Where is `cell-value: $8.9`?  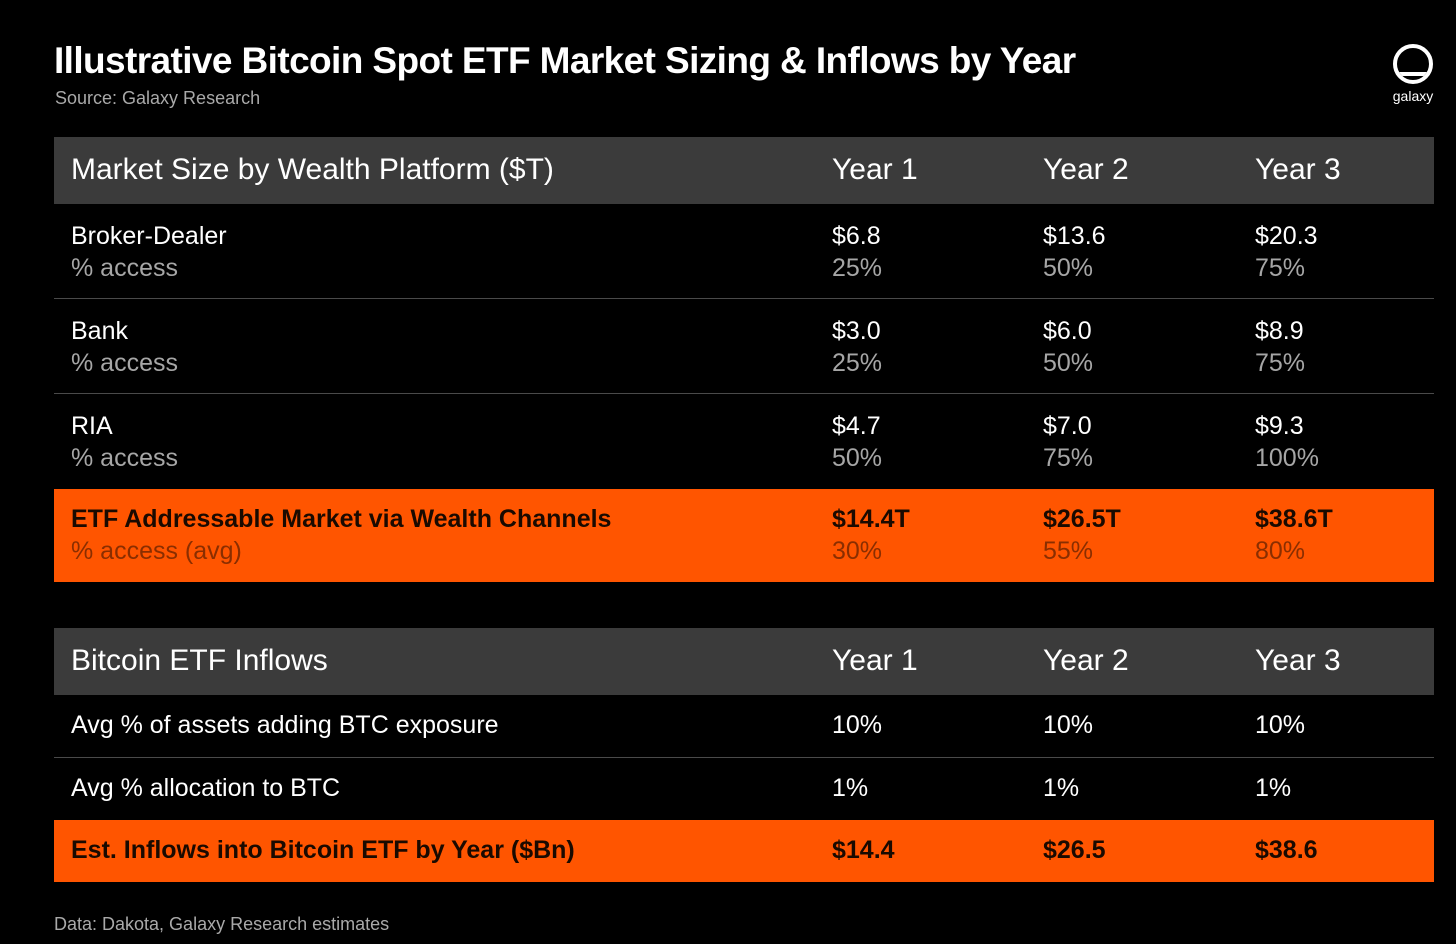
cell-value: $8.9 is located at coordinates (1279, 331).